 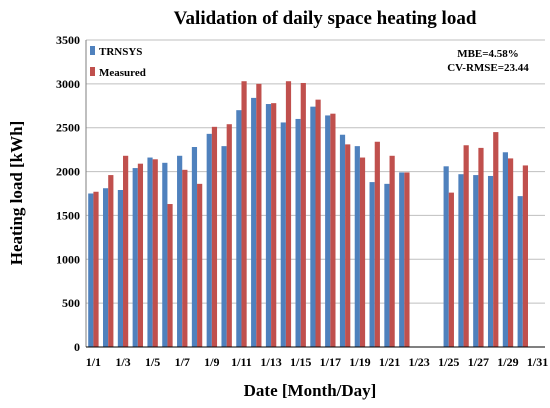 What do you see at coordinates (93, 362) in the screenshot?
I see `x-tick-label: 1/1` at bounding box center [93, 362].